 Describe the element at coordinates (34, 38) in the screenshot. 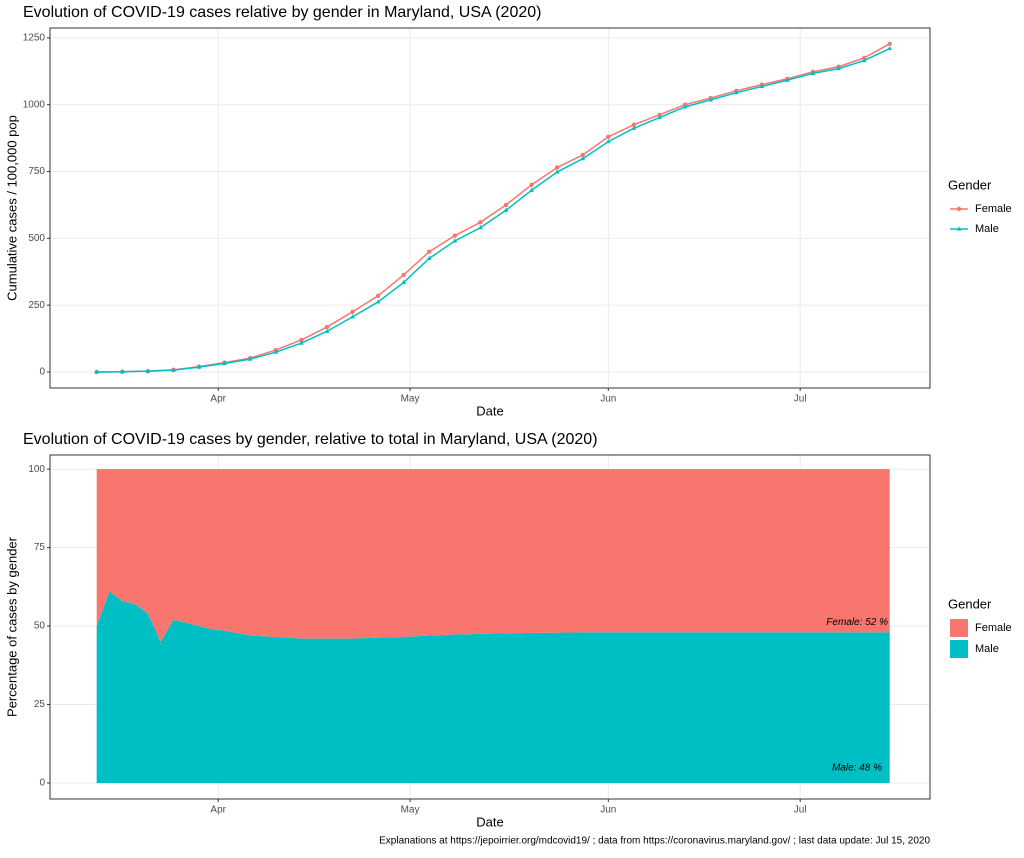

I see `y-tick-label: 1250` at that location.